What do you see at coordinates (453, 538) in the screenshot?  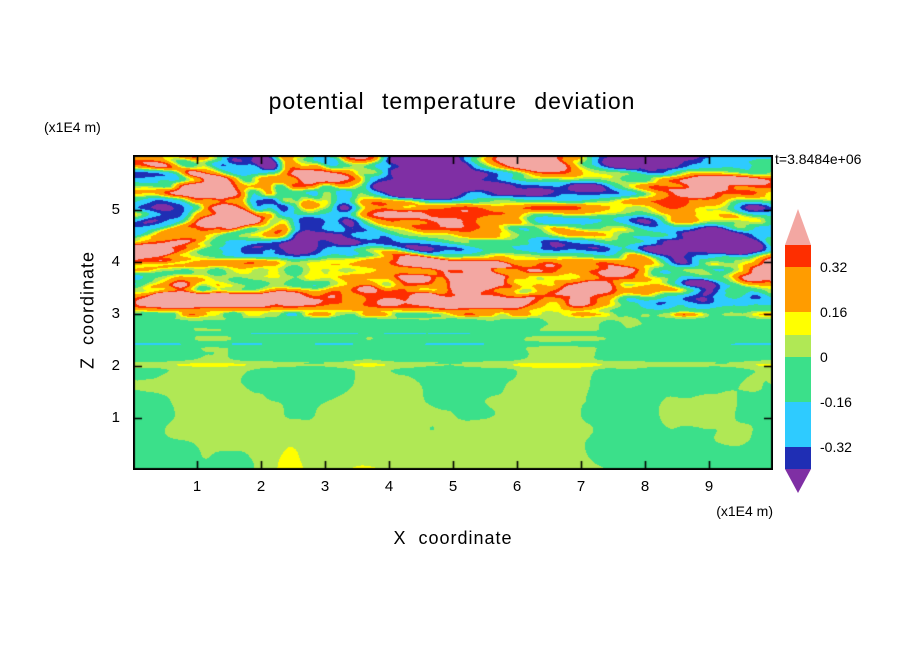 I see `x-axis-title: X coordinate` at bounding box center [453, 538].